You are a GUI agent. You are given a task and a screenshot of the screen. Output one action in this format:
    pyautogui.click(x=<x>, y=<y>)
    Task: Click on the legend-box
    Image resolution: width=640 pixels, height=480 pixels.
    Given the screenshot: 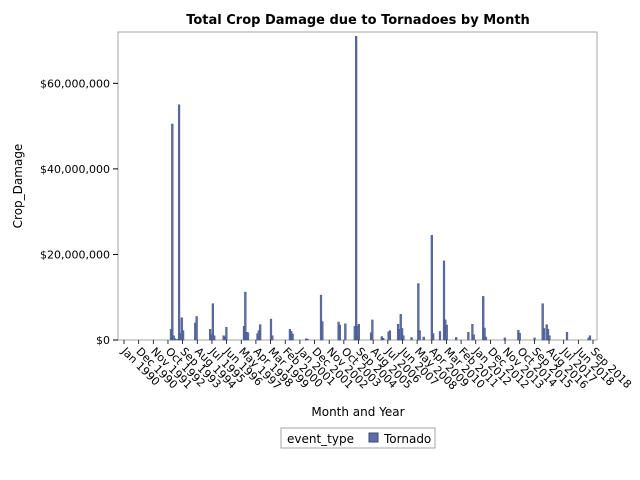 What is the action you would take?
    pyautogui.click(x=358, y=438)
    